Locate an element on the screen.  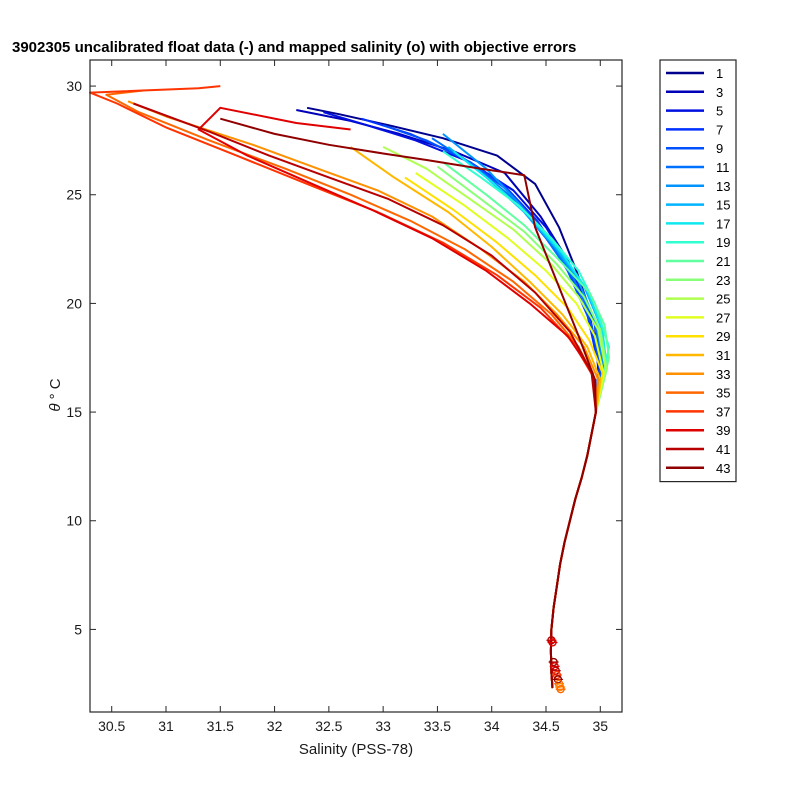
y-tick-label: 25 is located at coordinates (74, 195).